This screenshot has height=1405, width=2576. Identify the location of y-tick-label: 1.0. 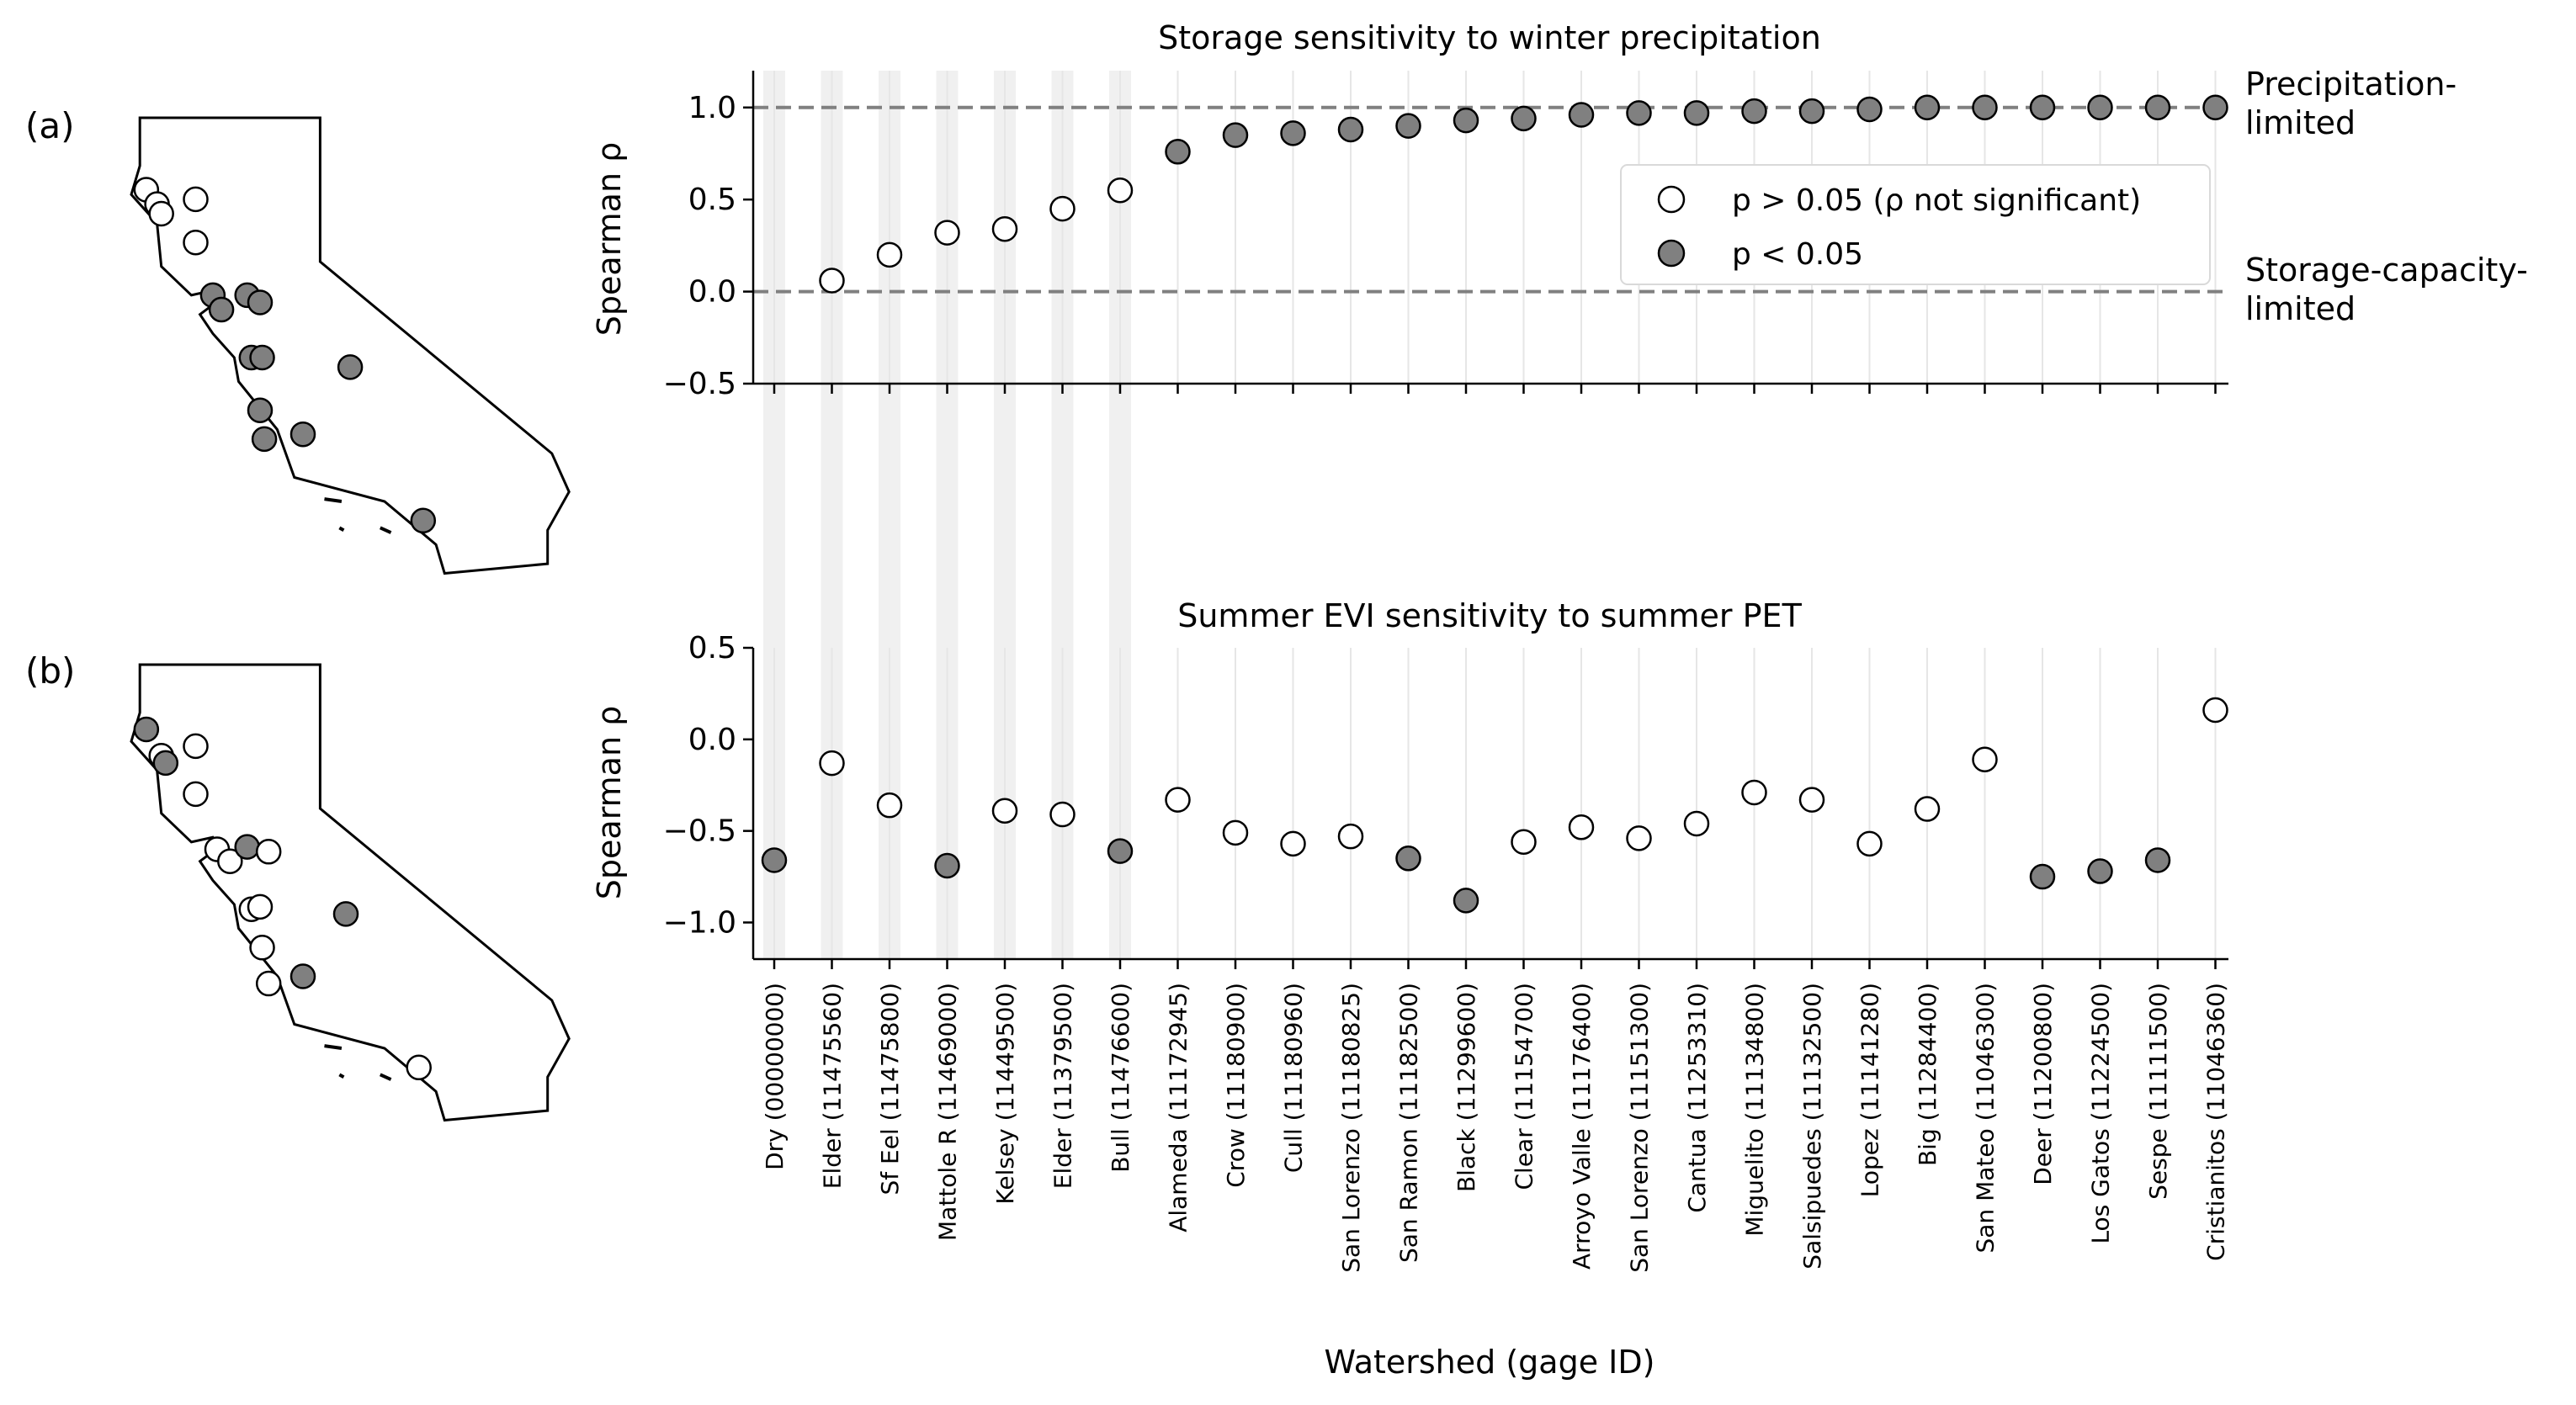
(712, 108).